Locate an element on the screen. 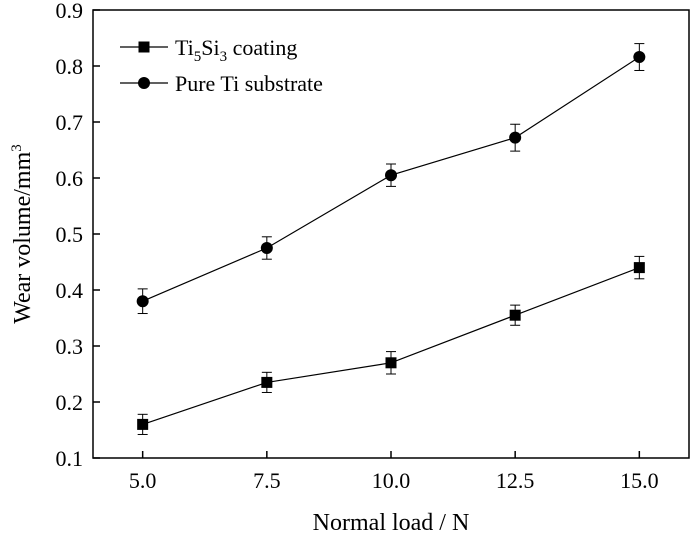 The image size is (700, 537). x-tick-label: 5.0 is located at coordinates (143, 480).